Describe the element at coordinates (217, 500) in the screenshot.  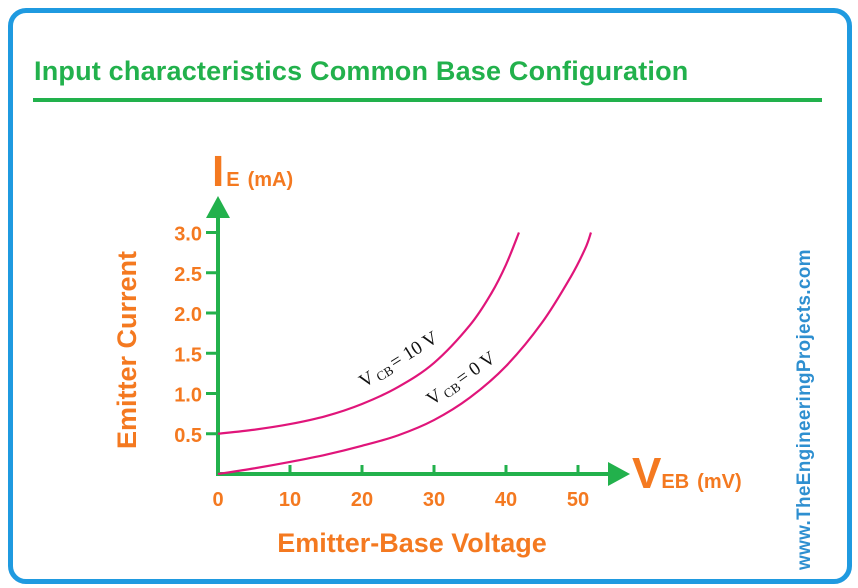
I see `x-tick-label: 0` at that location.